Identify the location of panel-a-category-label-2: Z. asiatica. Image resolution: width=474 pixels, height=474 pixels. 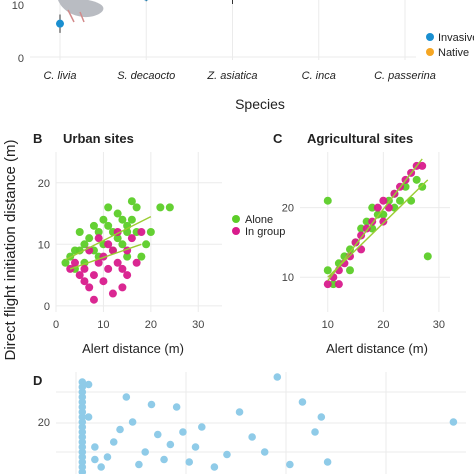
(231, 76).